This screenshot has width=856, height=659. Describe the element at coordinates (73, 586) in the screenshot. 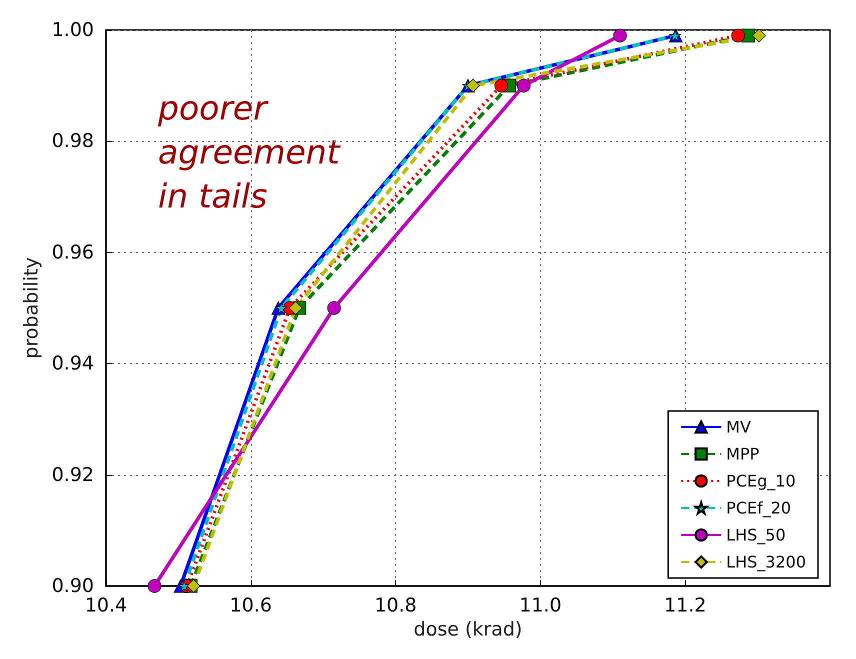

I see `y-tick-label: 0.90` at that location.